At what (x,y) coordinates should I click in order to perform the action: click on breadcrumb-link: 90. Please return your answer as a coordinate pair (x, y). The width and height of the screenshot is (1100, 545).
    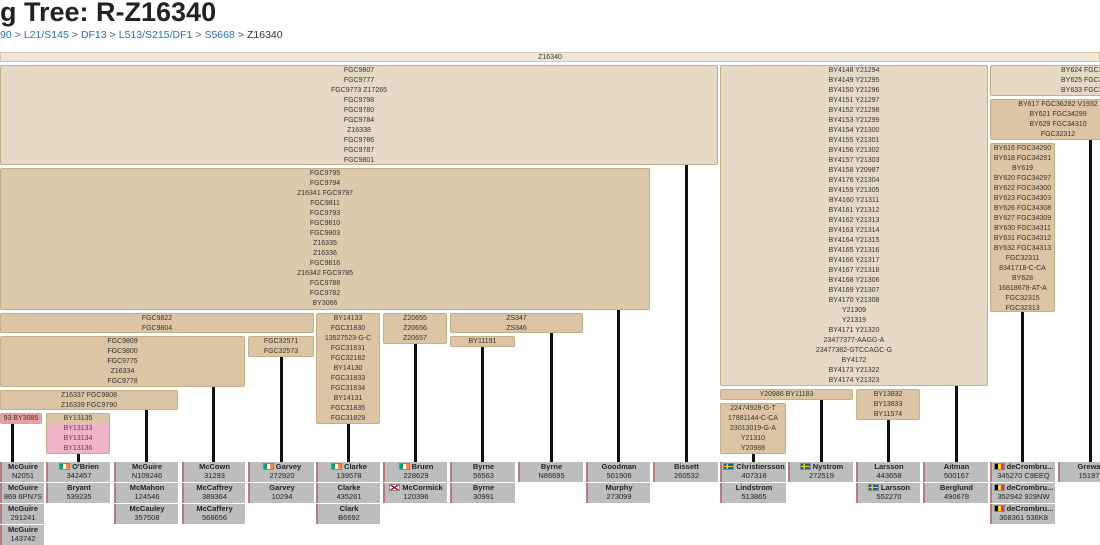
    Looking at the image, I should click on (6, 35).